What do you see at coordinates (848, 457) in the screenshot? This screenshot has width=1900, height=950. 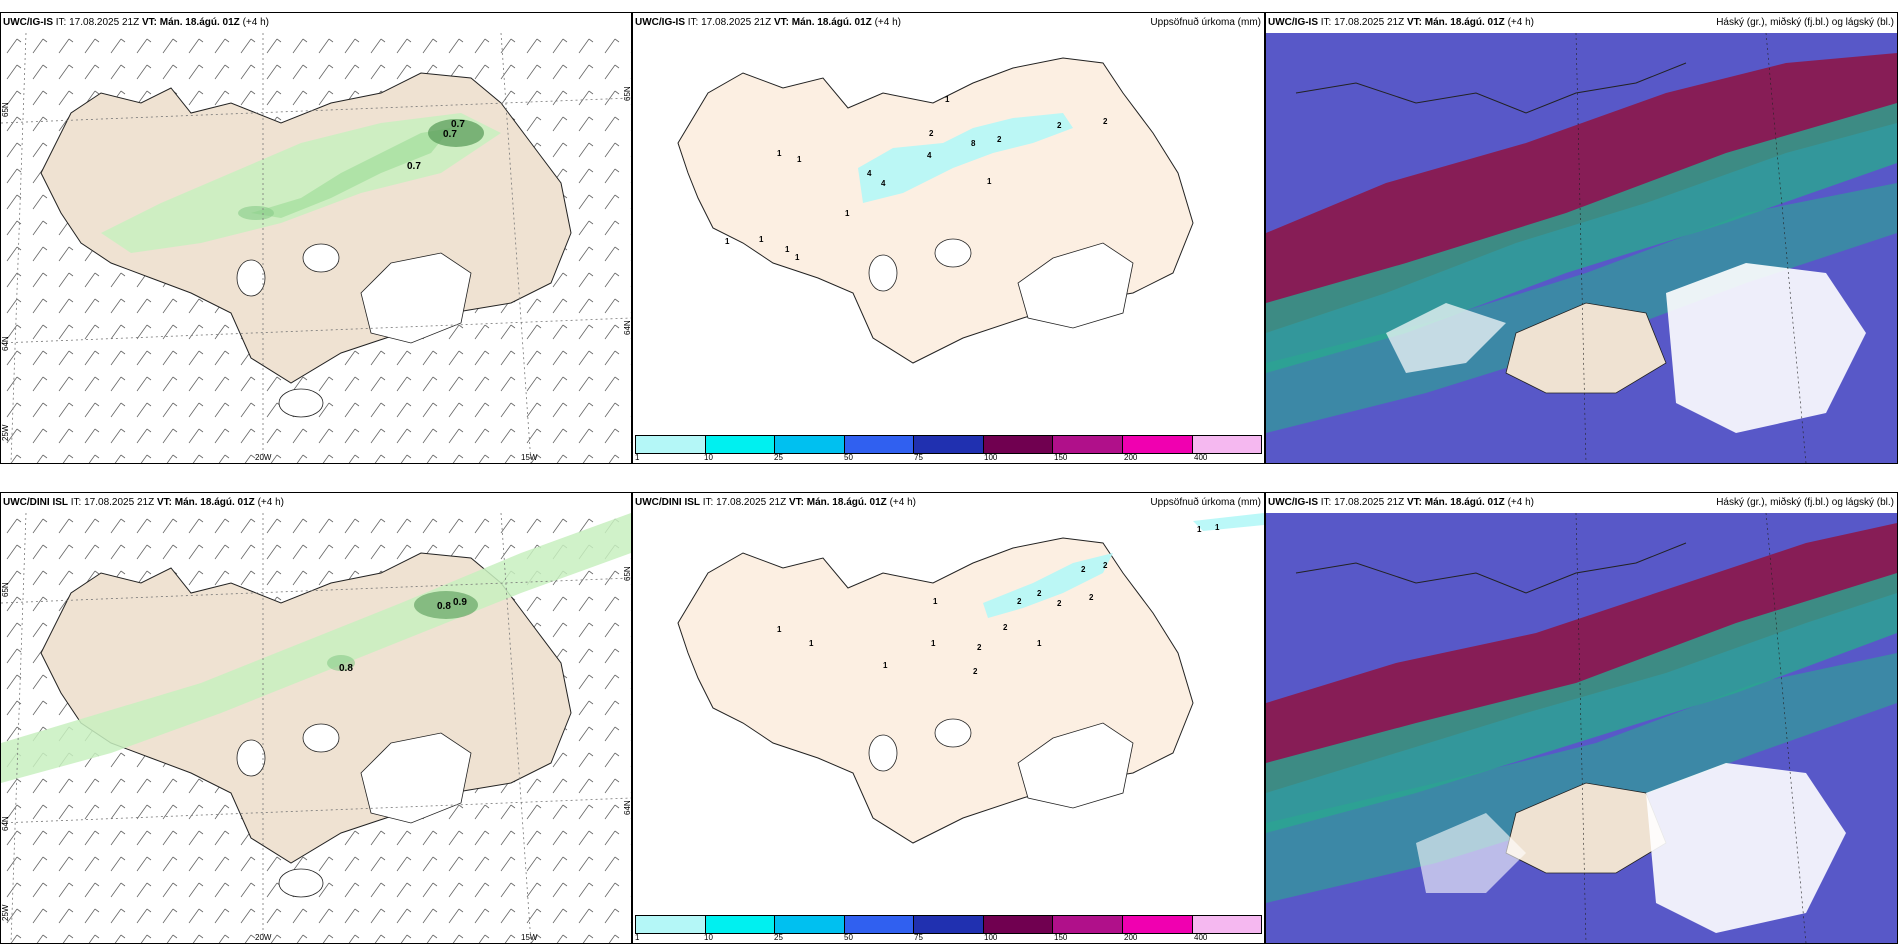 I see `scale-label: 50` at bounding box center [848, 457].